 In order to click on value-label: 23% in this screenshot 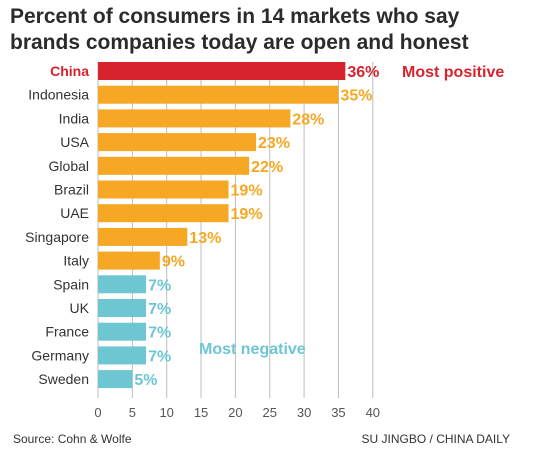, I will do `click(274, 143)`.